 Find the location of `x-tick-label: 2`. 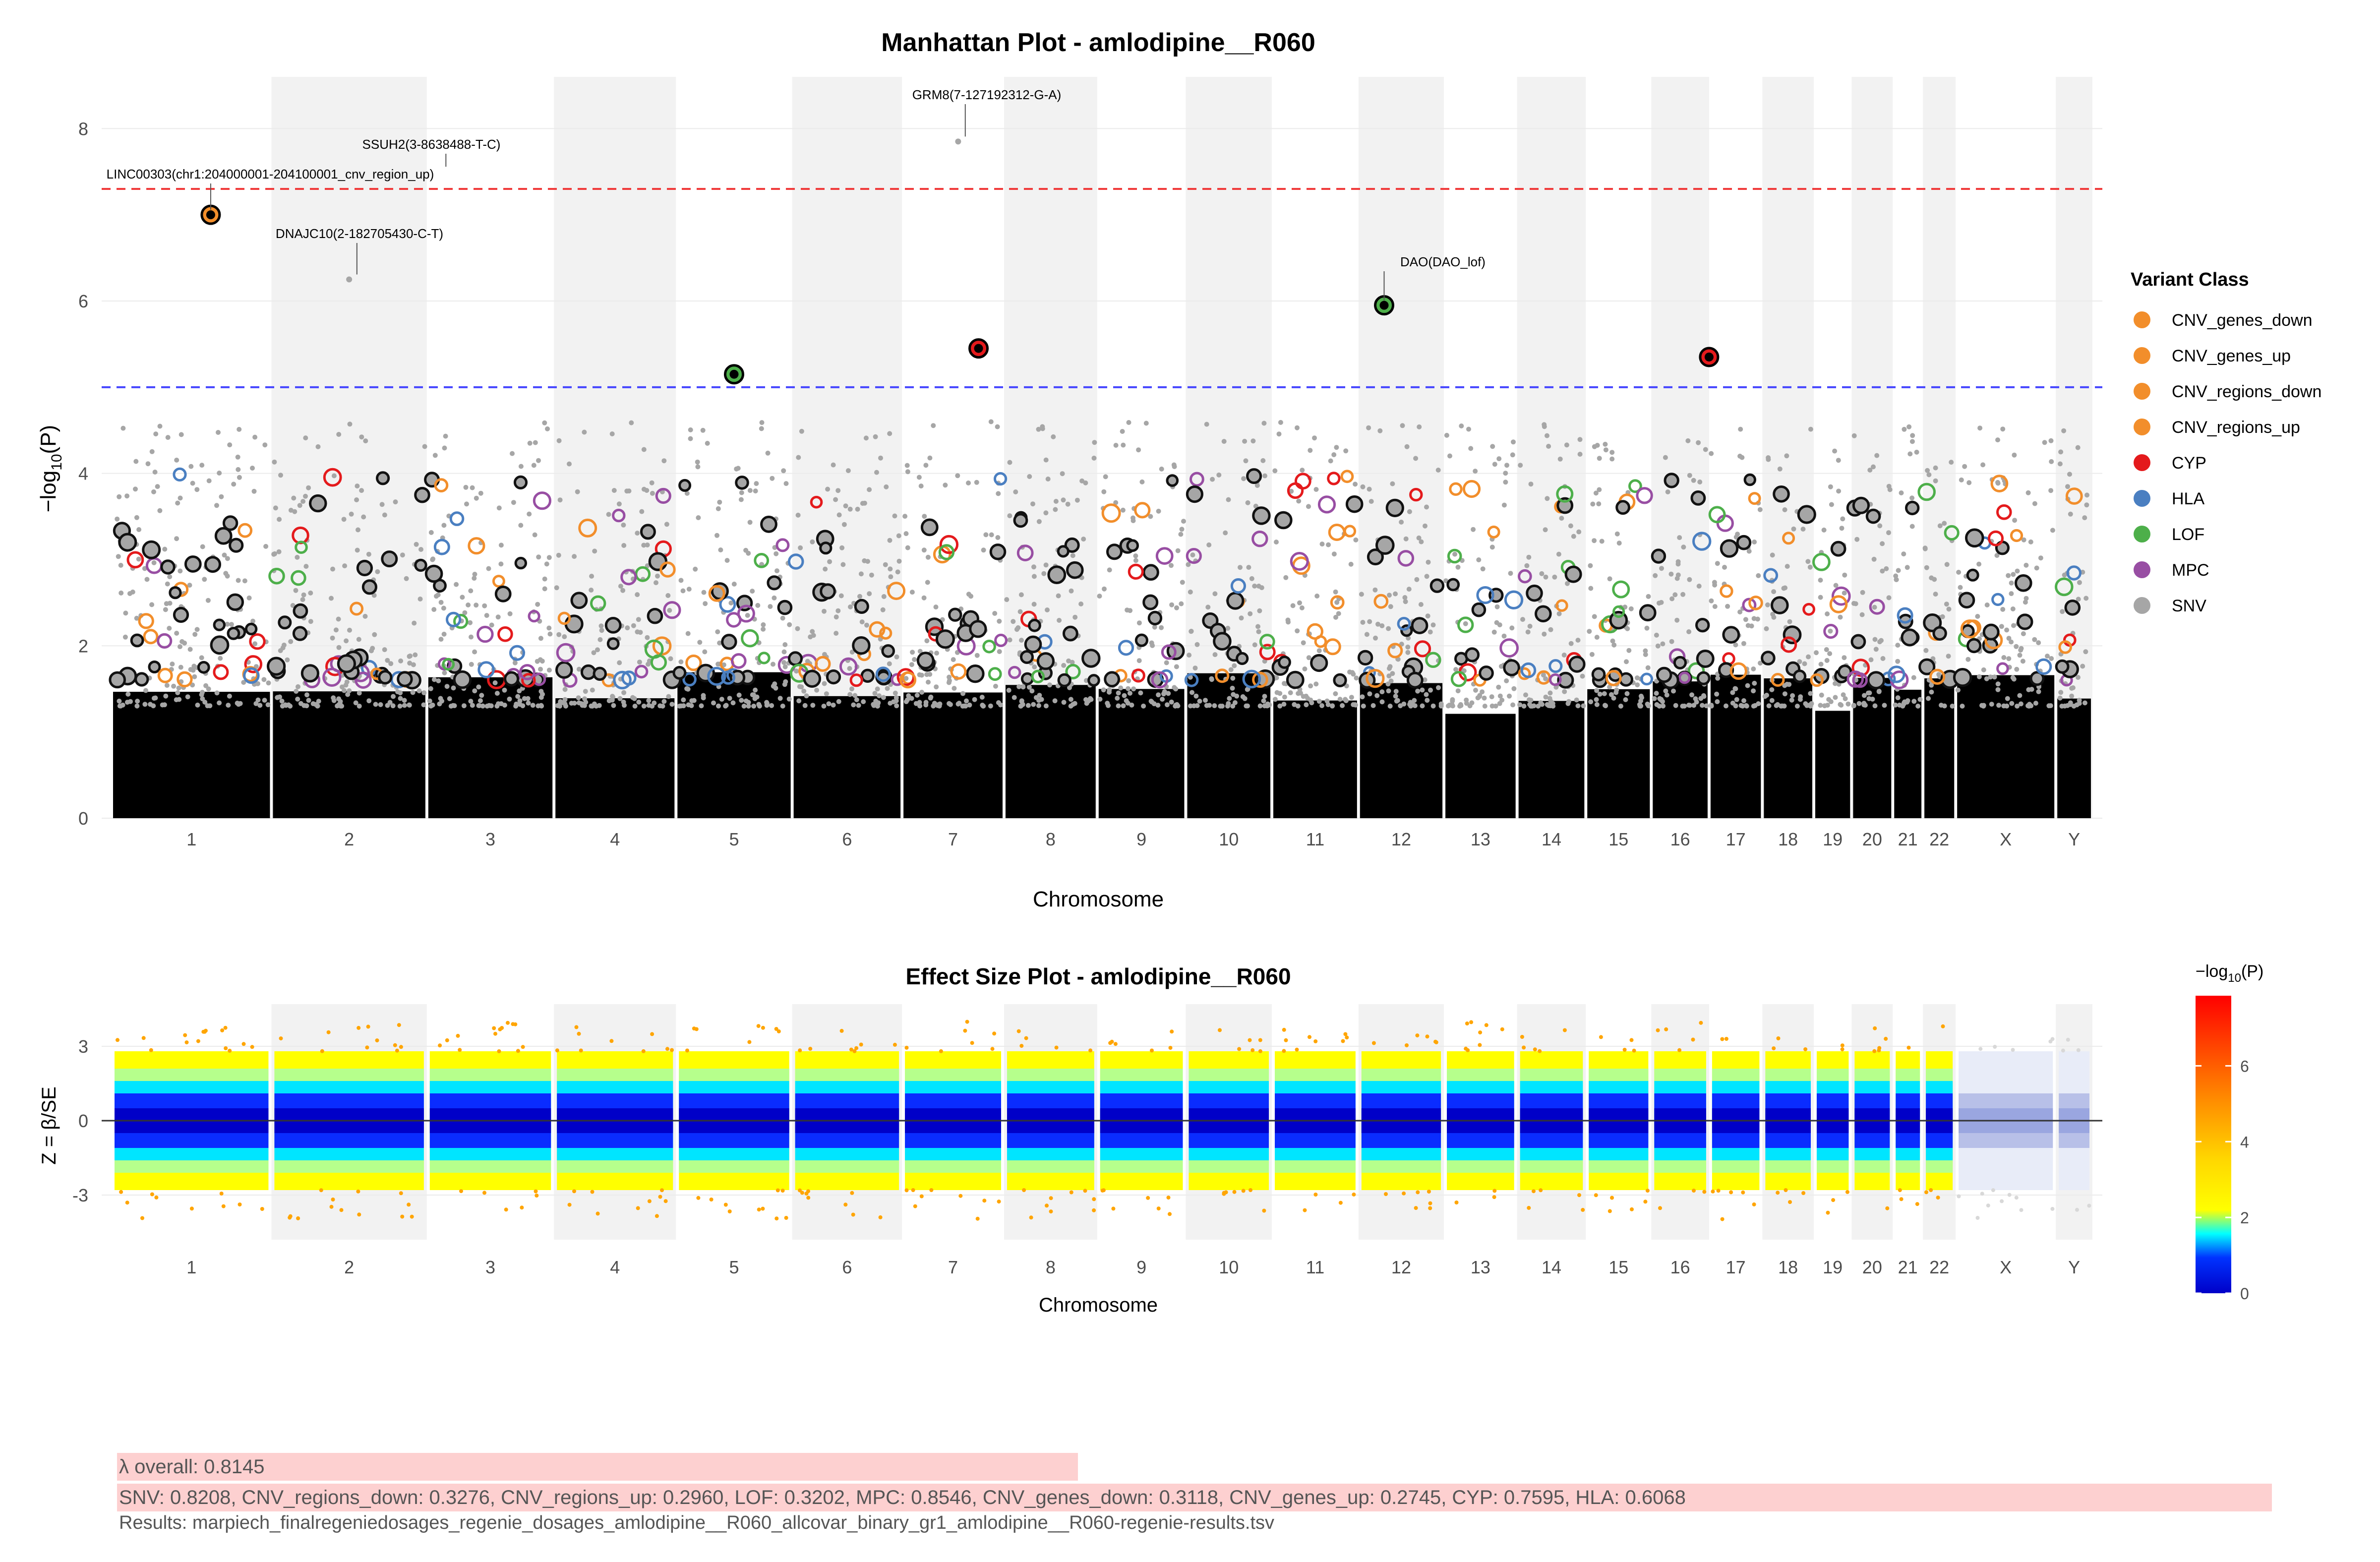

x-tick-label: 2 is located at coordinates (349, 1267).